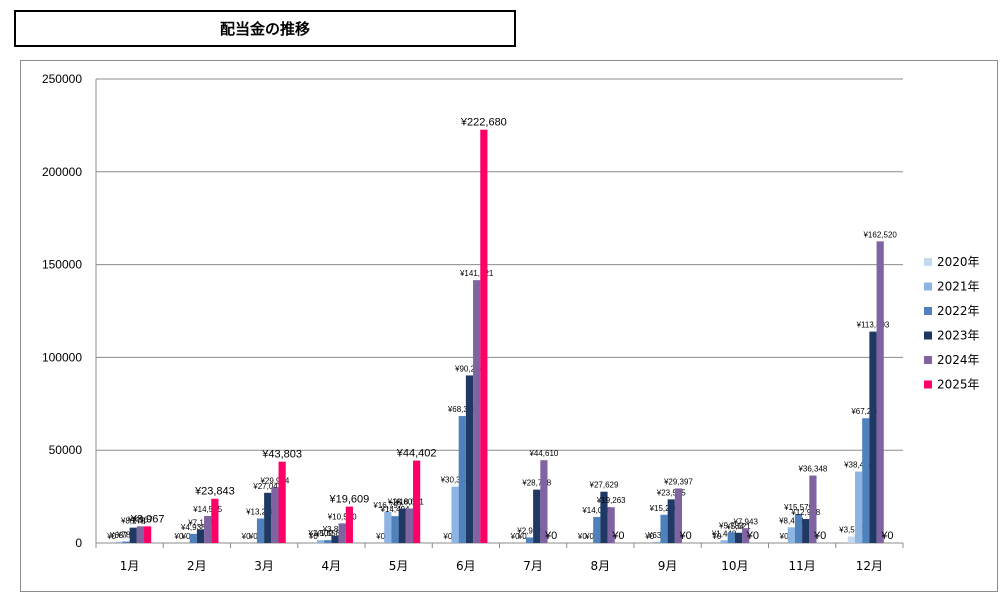 This screenshot has height=602, width=1005. What do you see at coordinates (668, 566) in the screenshot?
I see `x-tick-label: 9月` at bounding box center [668, 566].